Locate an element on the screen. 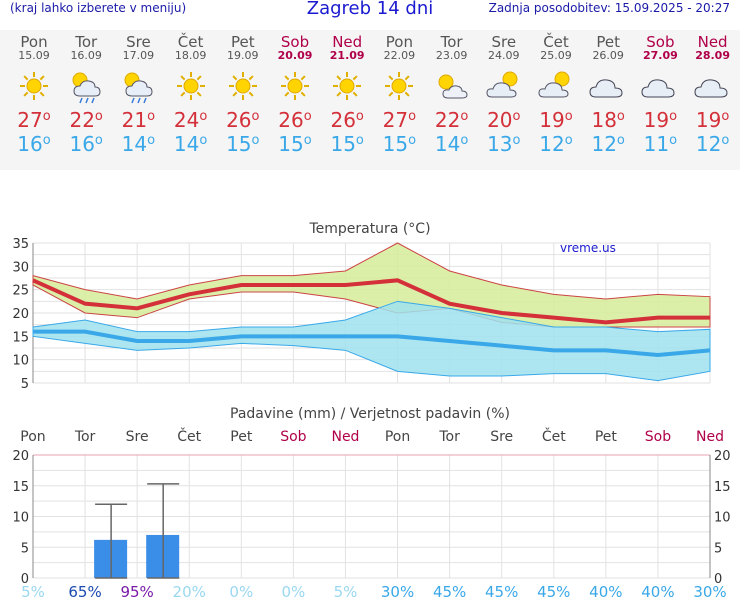 Image resolution: width=740 pixels, height=600 pixels. day-date: 24.09 is located at coordinates (504, 55).